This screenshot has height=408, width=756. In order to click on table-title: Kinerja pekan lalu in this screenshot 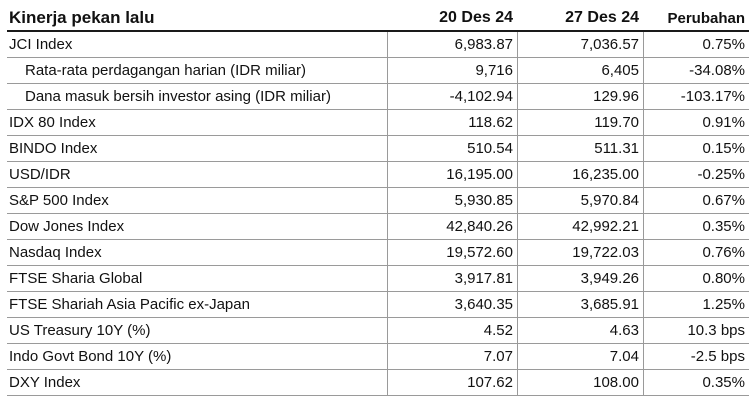, I will do `click(82, 17)`.